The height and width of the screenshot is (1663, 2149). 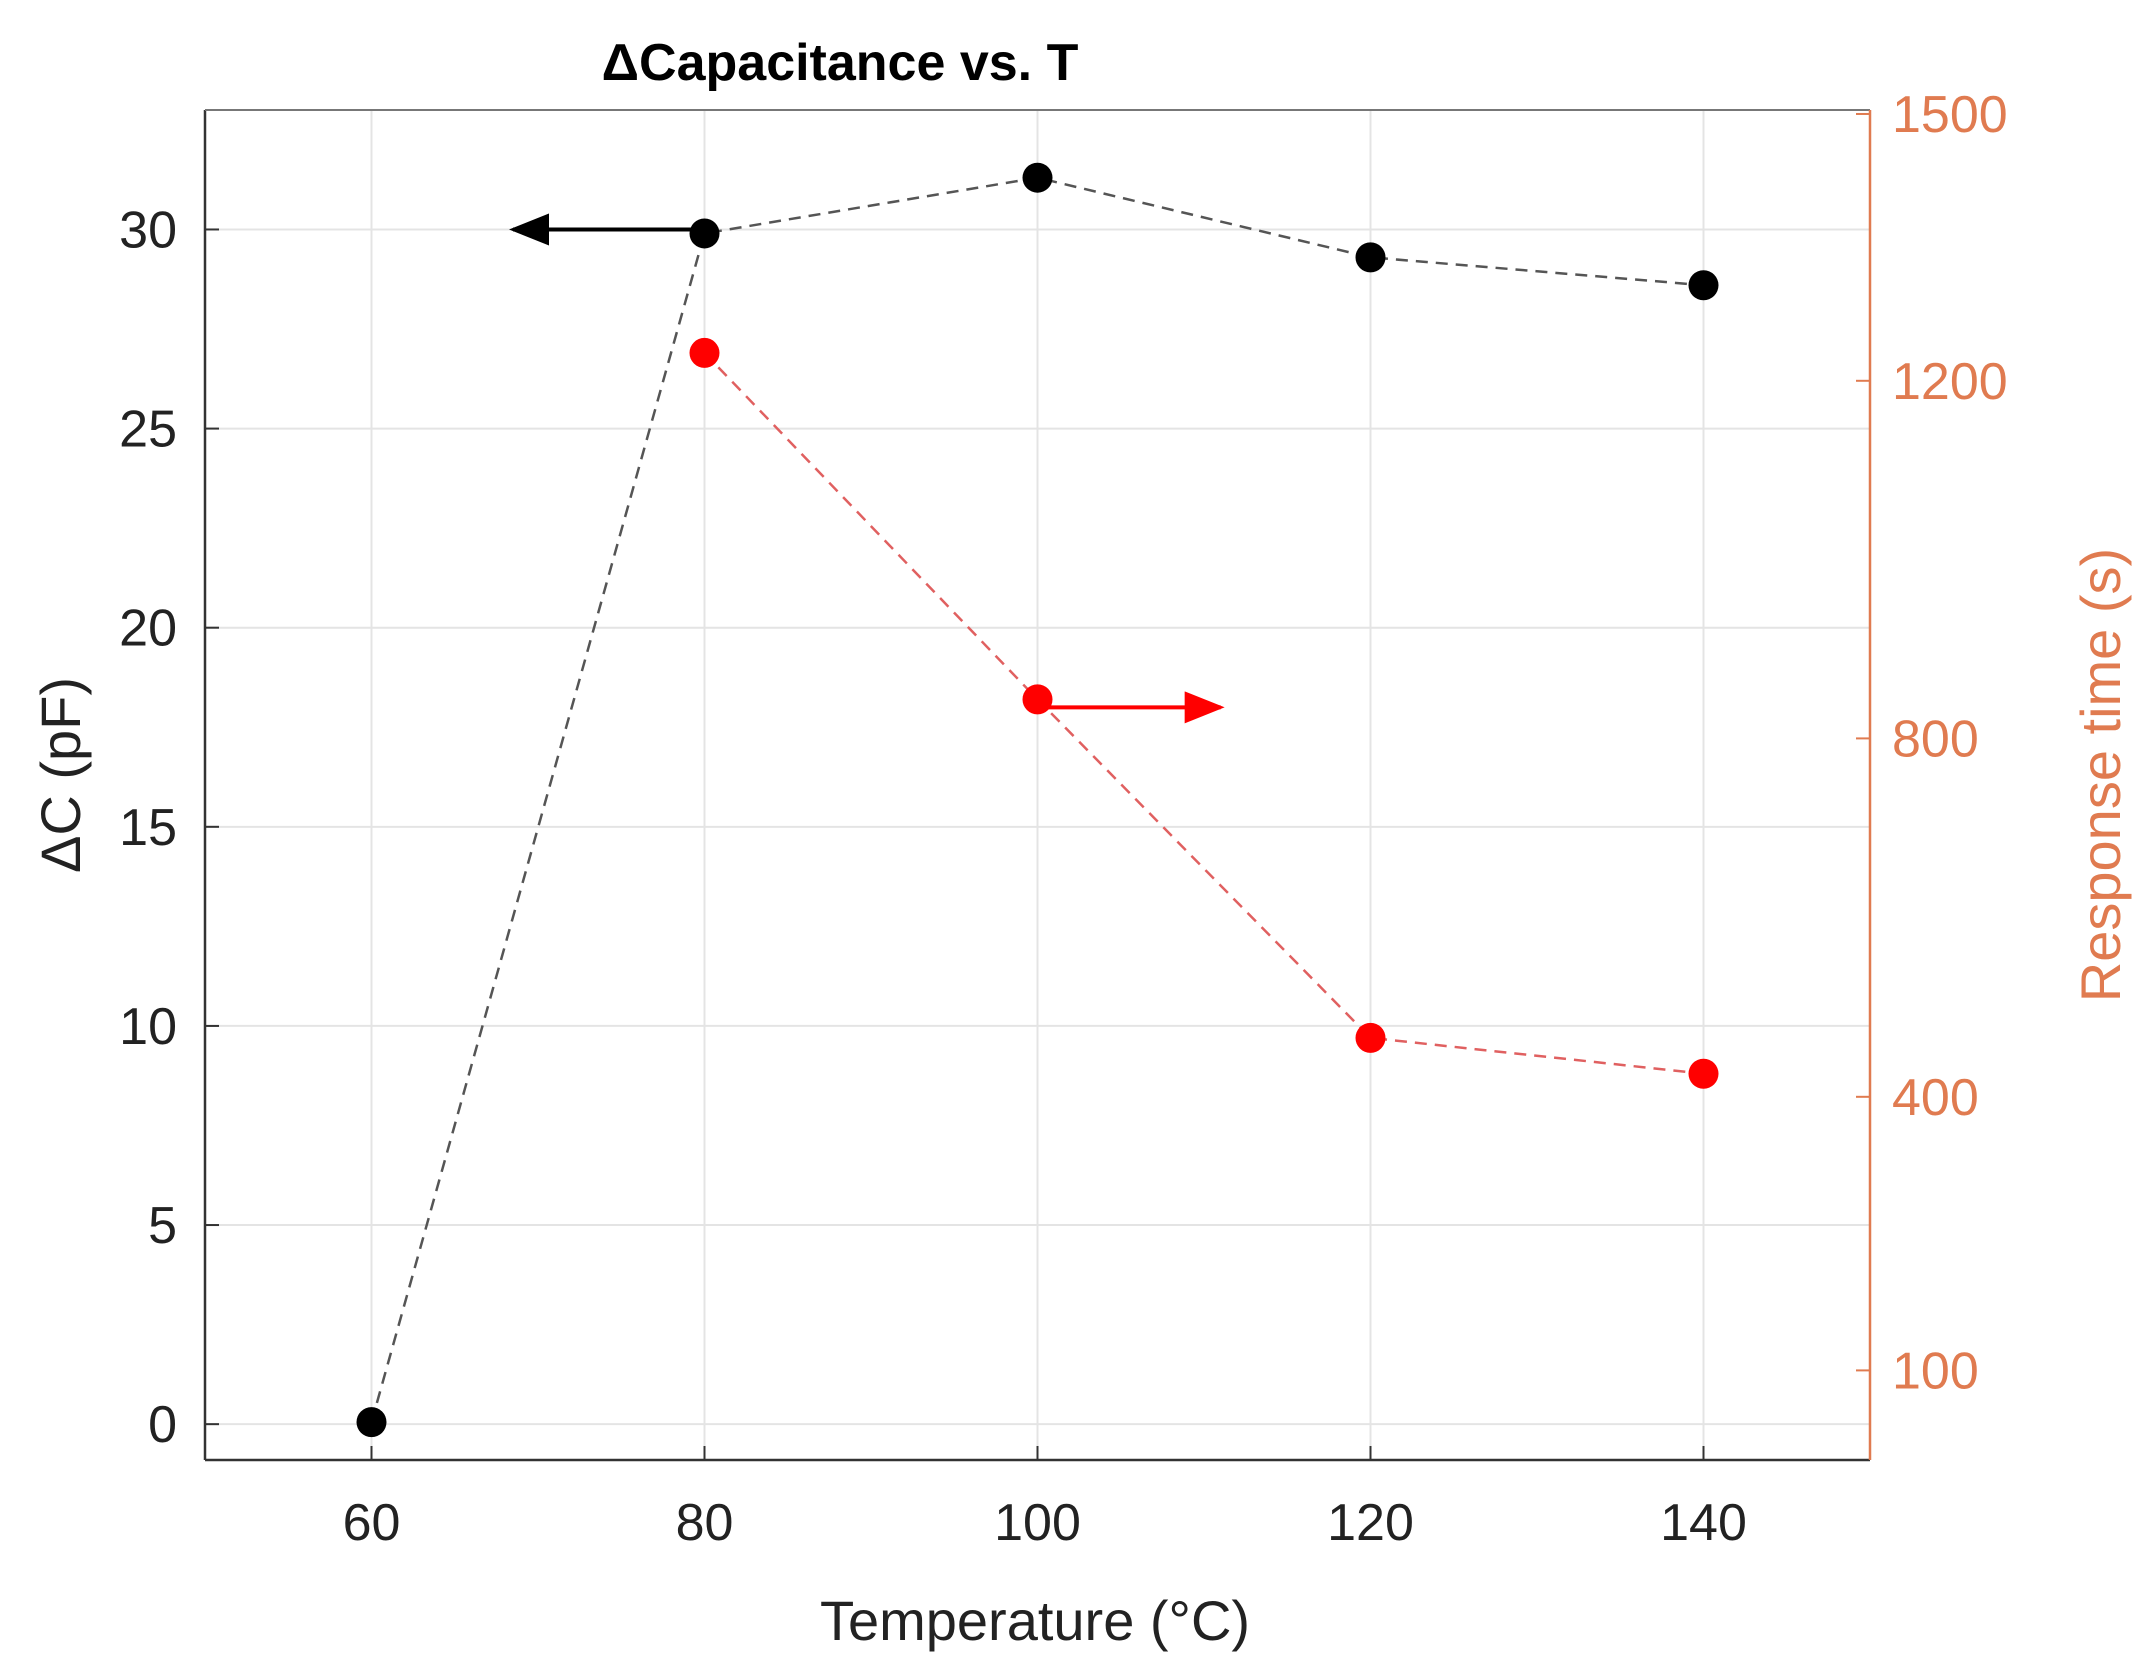 I want to click on x-tick-label: 140, so click(x=1703, y=1523).